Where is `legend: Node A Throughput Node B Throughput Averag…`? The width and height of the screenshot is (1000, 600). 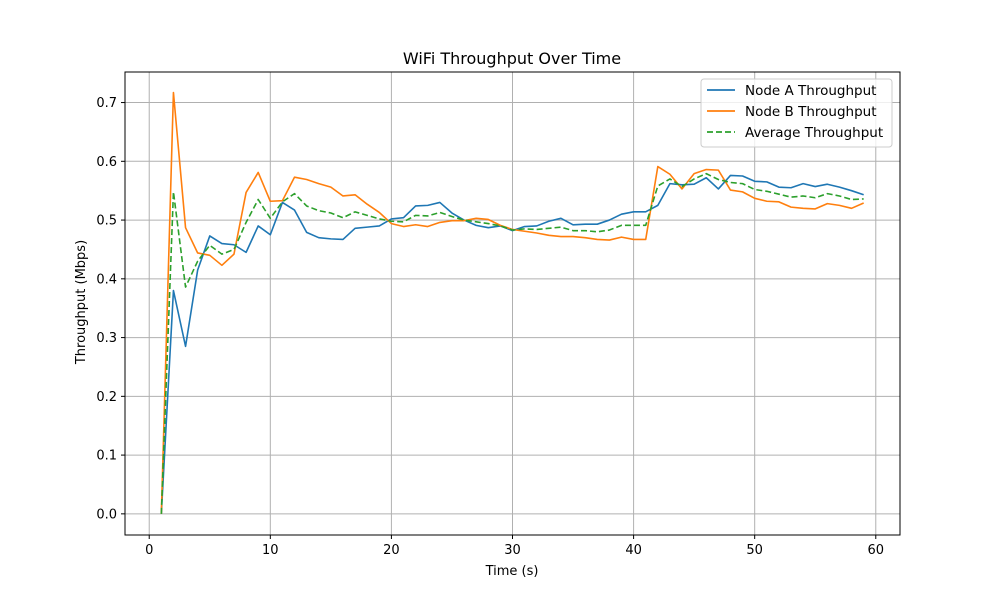
legend: Node A Throughput Node B Throughput Averag… is located at coordinates (796, 113).